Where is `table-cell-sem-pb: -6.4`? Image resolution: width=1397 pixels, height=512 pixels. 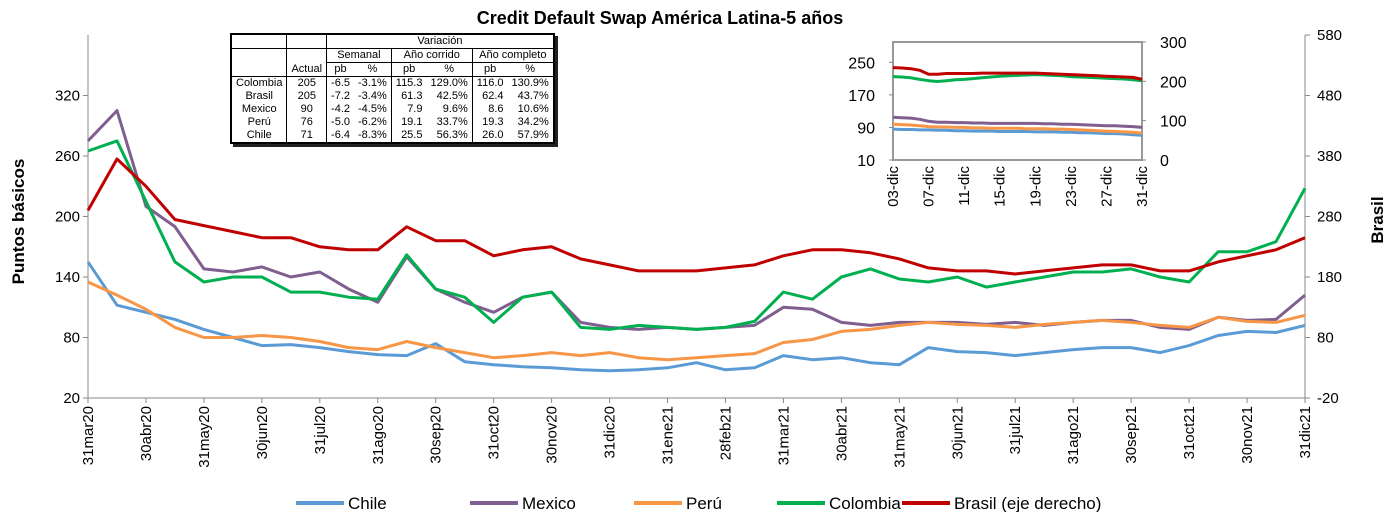 table-cell-sem-pb: -6.4 is located at coordinates (340, 136).